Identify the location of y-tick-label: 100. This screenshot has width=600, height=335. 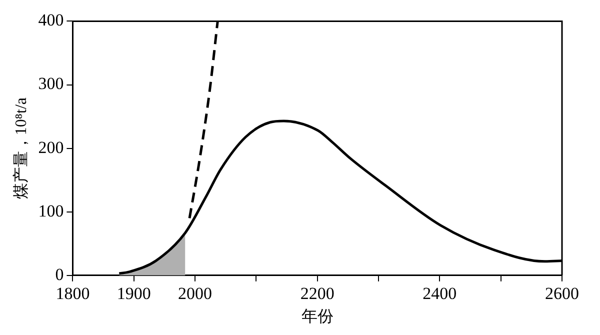
(51, 210).